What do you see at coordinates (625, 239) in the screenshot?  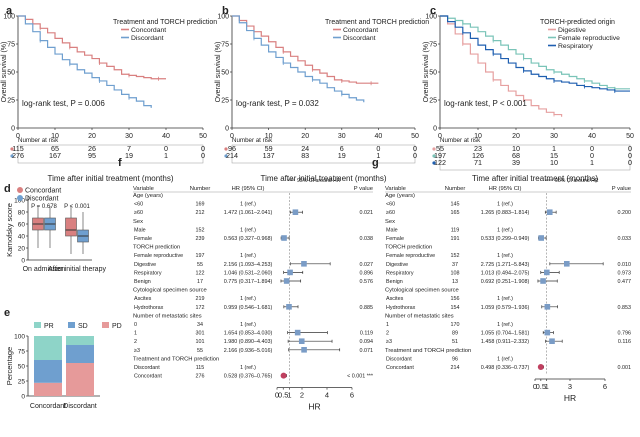 I see `row-pvalue: 0.033` at bounding box center [625, 239].